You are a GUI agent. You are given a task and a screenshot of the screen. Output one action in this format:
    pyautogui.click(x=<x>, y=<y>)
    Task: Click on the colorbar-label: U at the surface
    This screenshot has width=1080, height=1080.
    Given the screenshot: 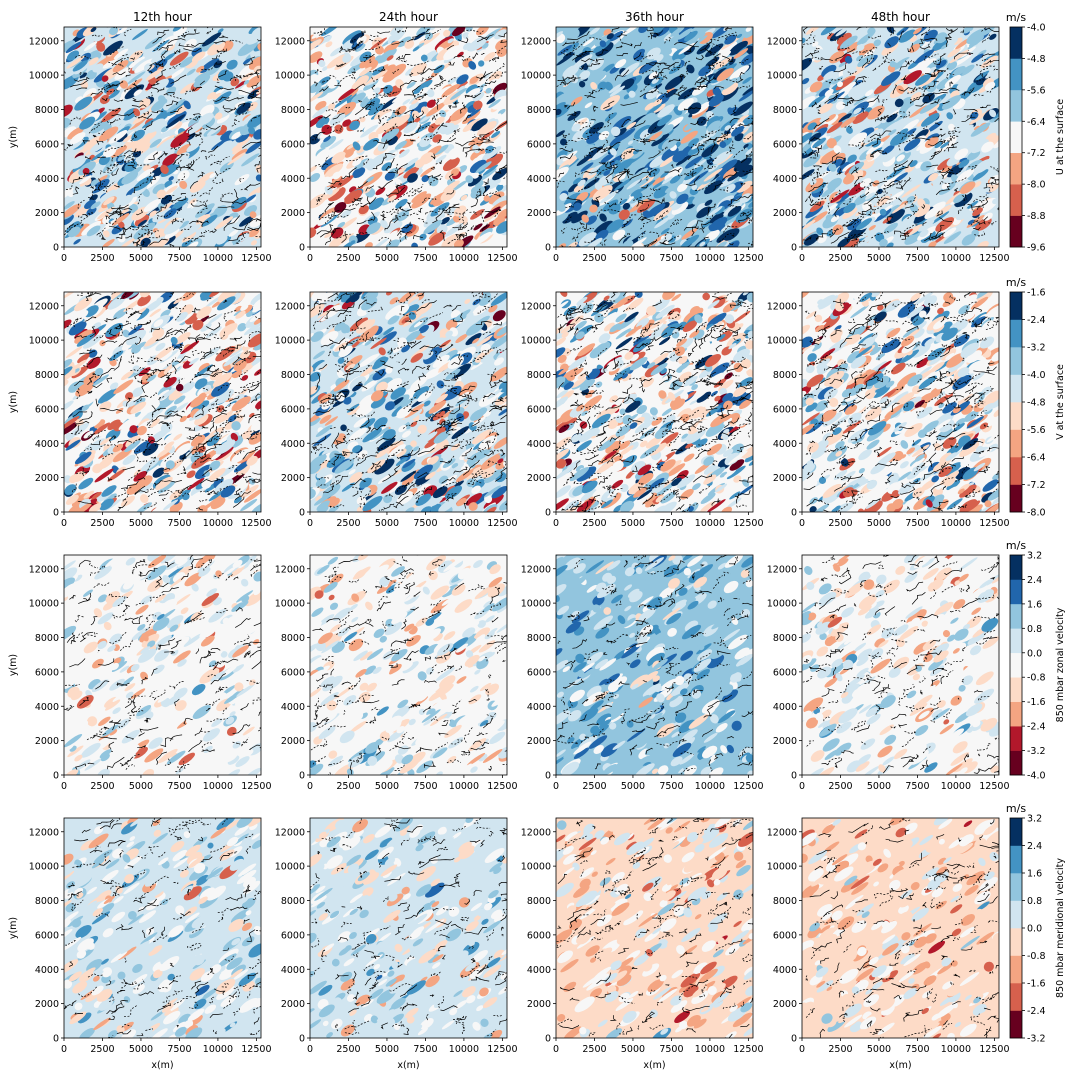 What is the action you would take?
    pyautogui.click(x=1060, y=137)
    